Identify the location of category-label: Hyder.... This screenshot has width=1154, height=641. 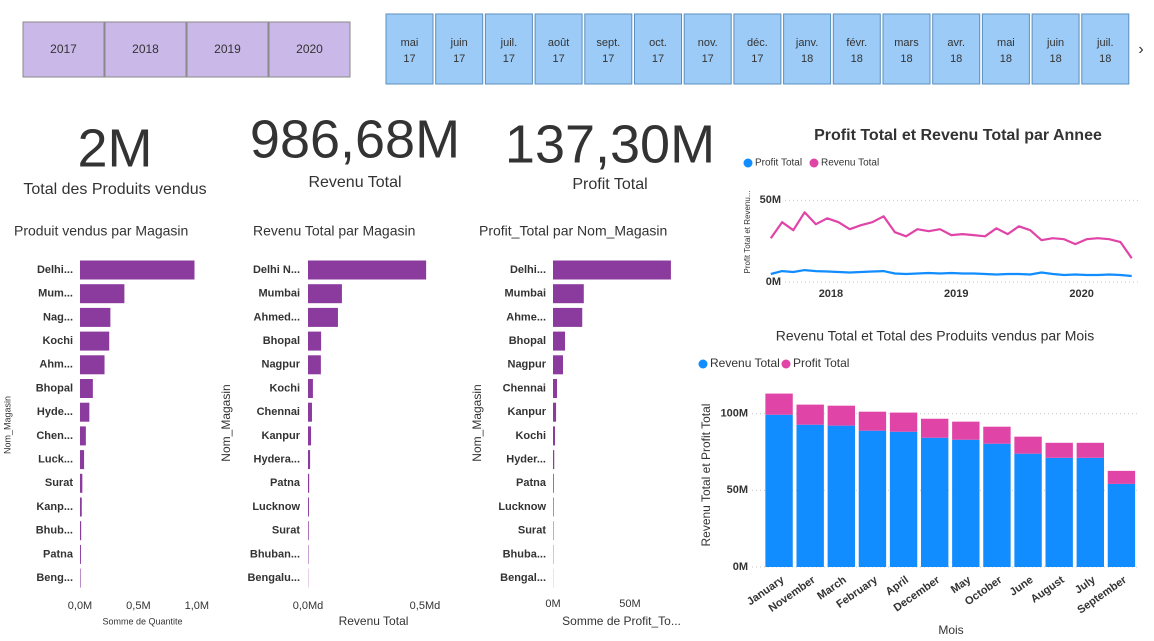
(526, 460).